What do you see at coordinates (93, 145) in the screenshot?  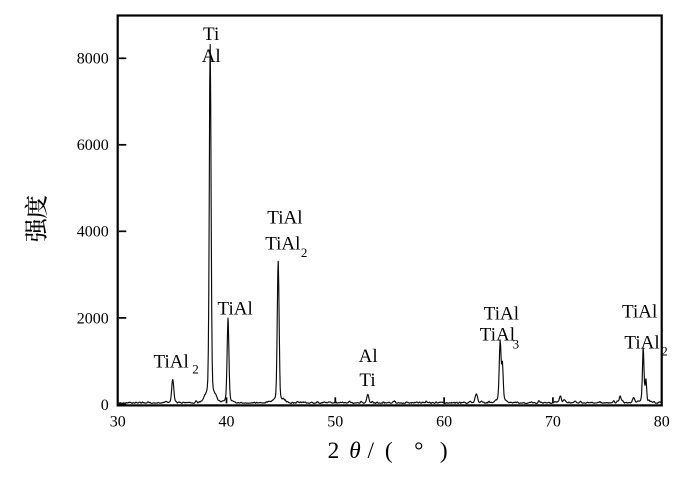 I see `svg-text: 6000` at bounding box center [93, 145].